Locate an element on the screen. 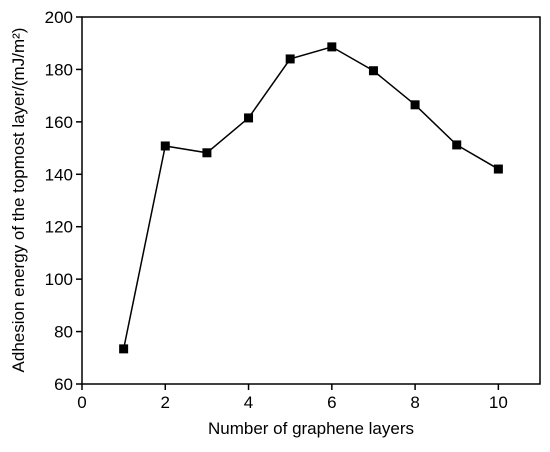 This screenshot has width=550, height=452. x-tick-label: 10 is located at coordinates (498, 402).